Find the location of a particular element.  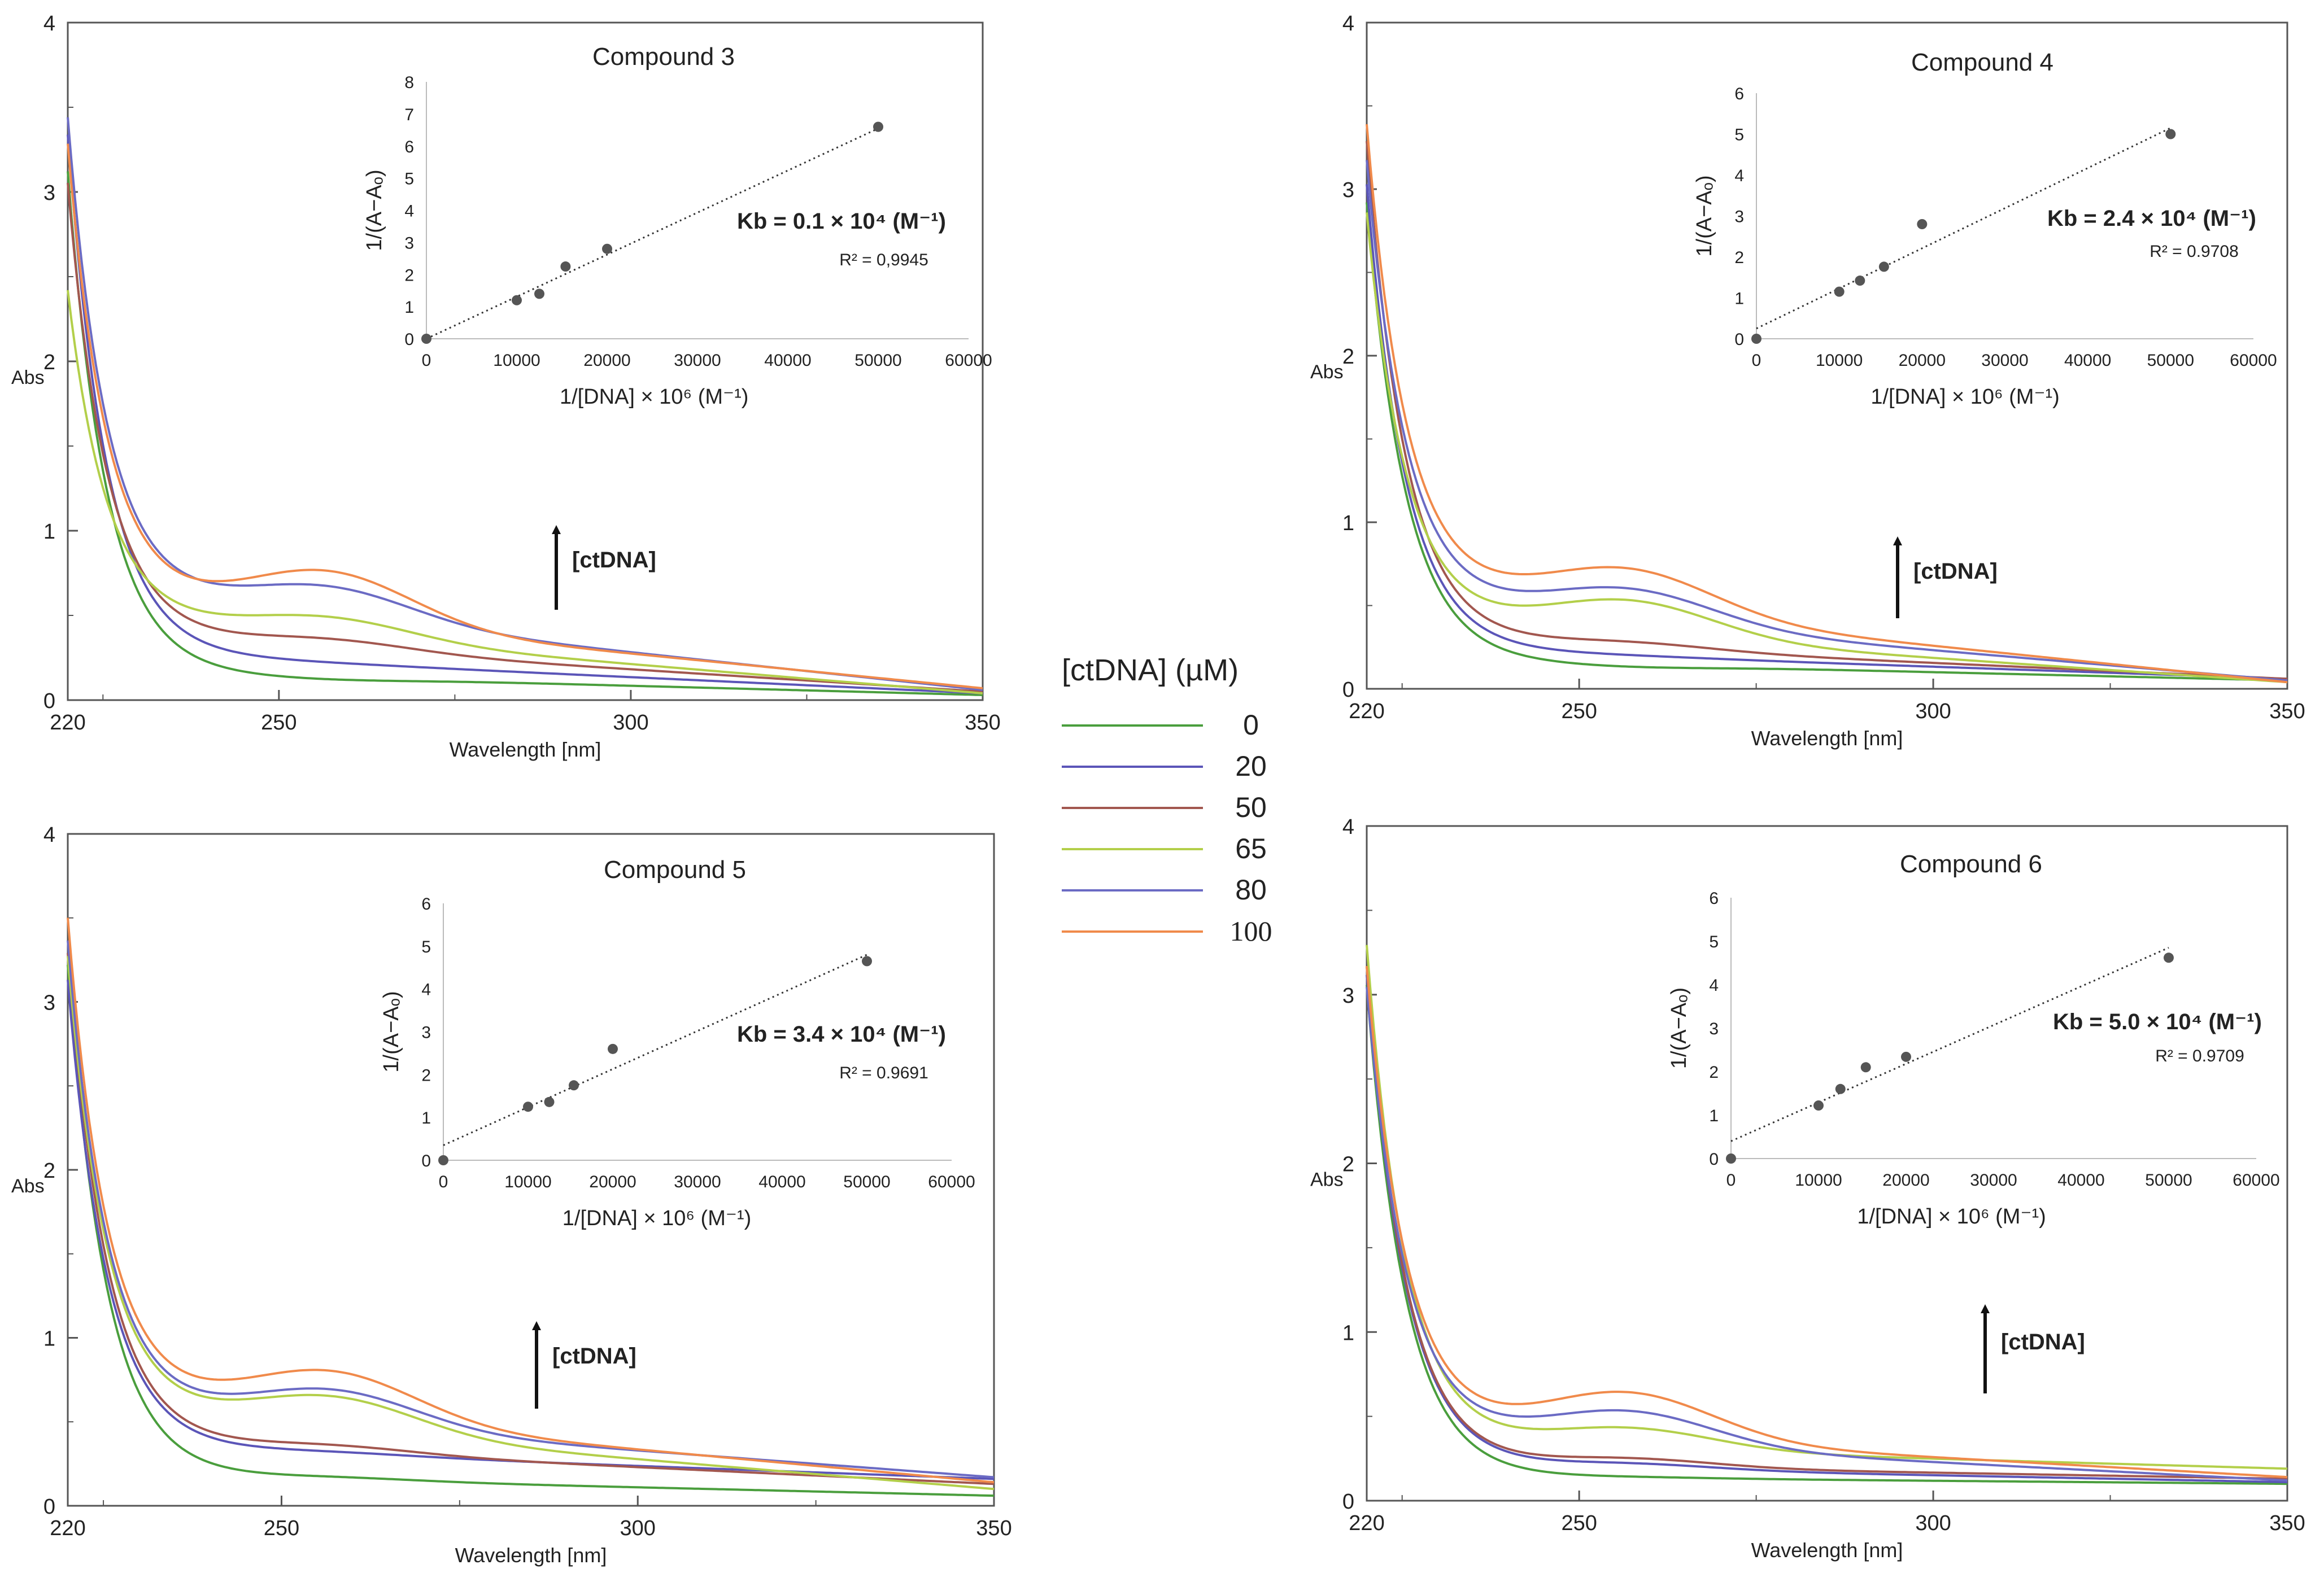

y-tick-label: 2 is located at coordinates (49, 1171).